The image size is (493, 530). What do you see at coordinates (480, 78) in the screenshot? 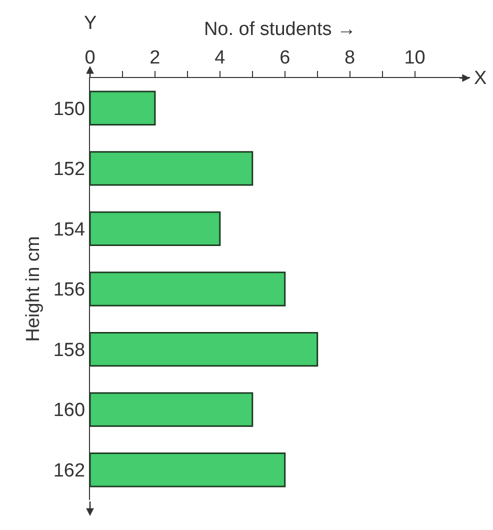
I see `text: X` at bounding box center [480, 78].